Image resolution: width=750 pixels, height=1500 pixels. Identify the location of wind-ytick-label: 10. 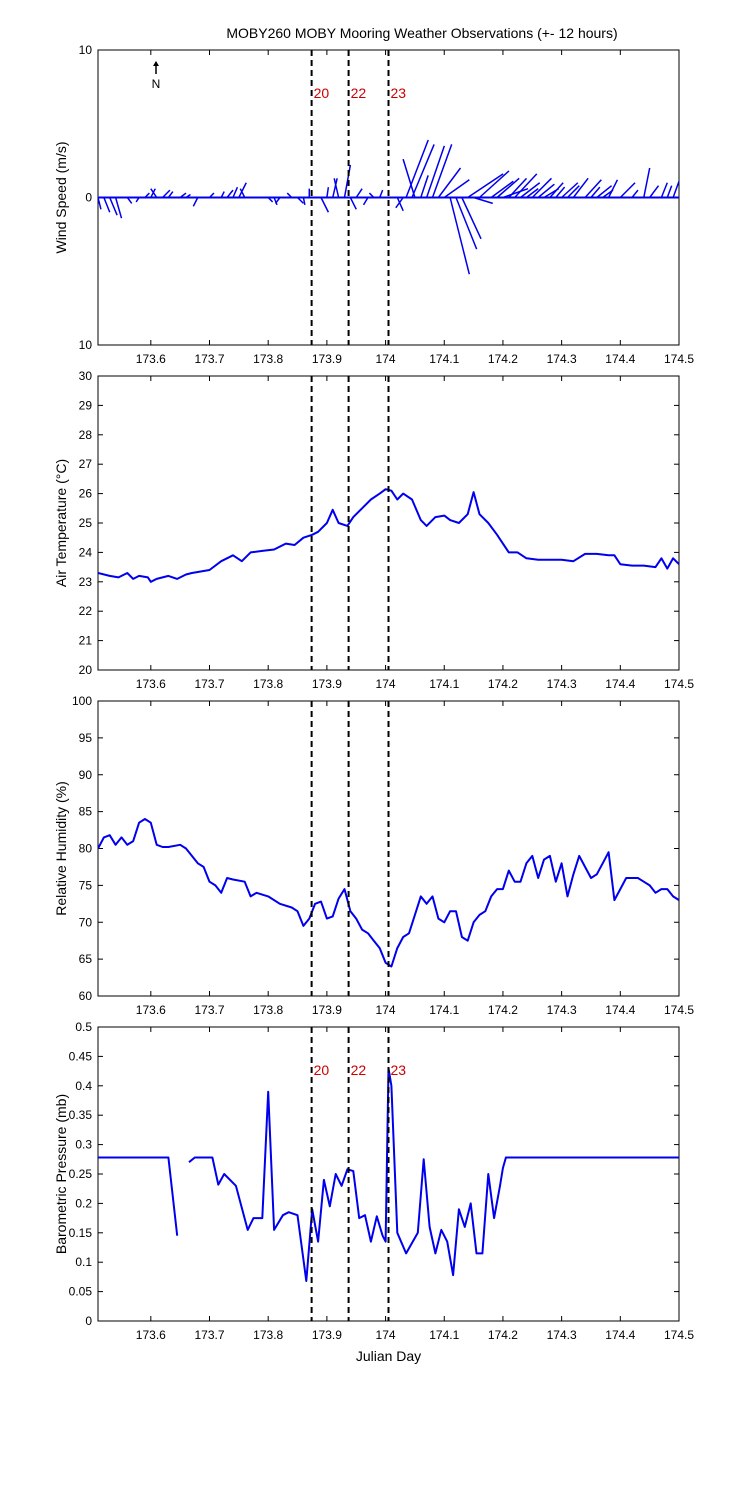
(86, 50).